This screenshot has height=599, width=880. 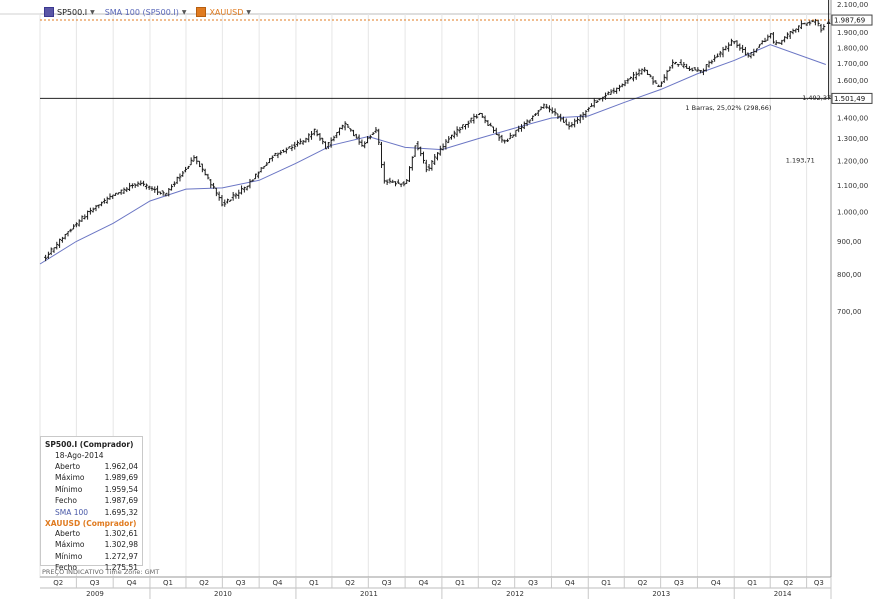 What do you see at coordinates (91, 489) in the screenshot?
I see `tooltip-row: Mínimo 1.959,54` at bounding box center [91, 489].